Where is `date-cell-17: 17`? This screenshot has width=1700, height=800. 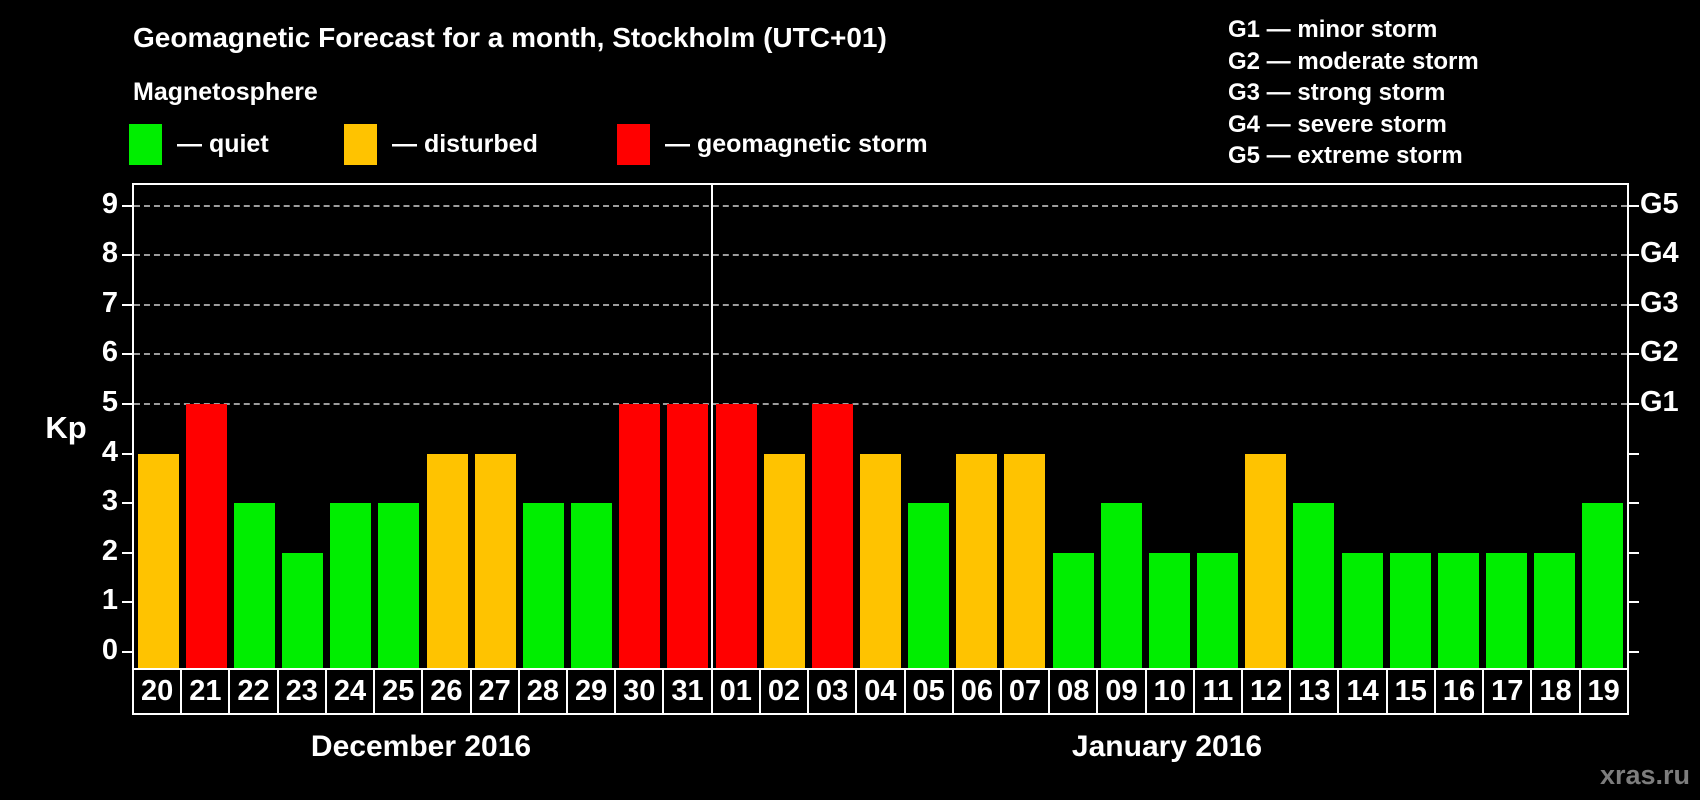 date-cell-17: 17 is located at coordinates (1507, 691).